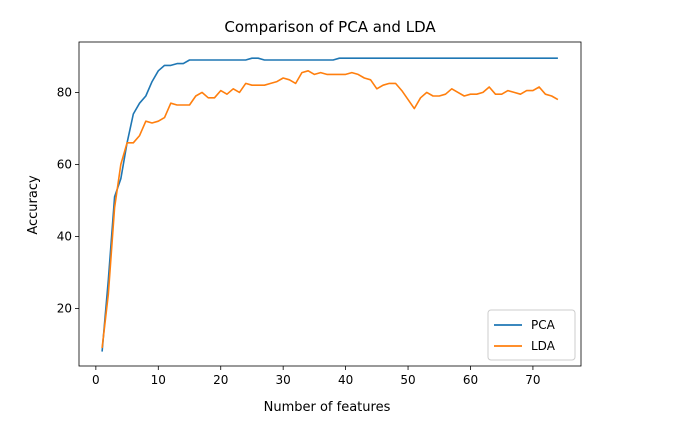 The width and height of the screenshot is (685, 433). What do you see at coordinates (64, 92) in the screenshot?
I see `y-tick-label: 80` at bounding box center [64, 92].